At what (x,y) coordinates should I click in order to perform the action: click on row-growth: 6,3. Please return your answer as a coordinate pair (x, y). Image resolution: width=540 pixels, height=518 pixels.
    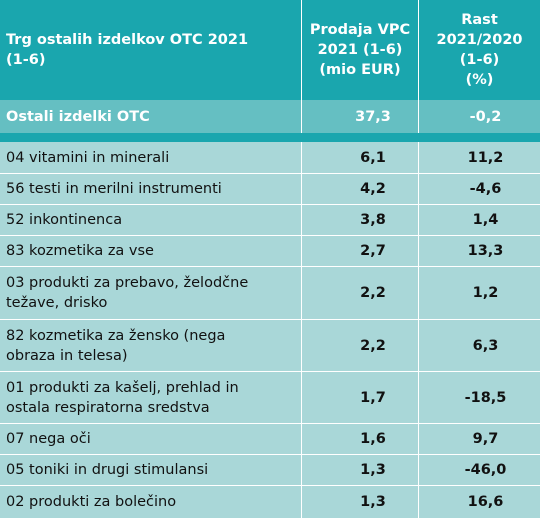
    Looking at the image, I should click on (485, 345).